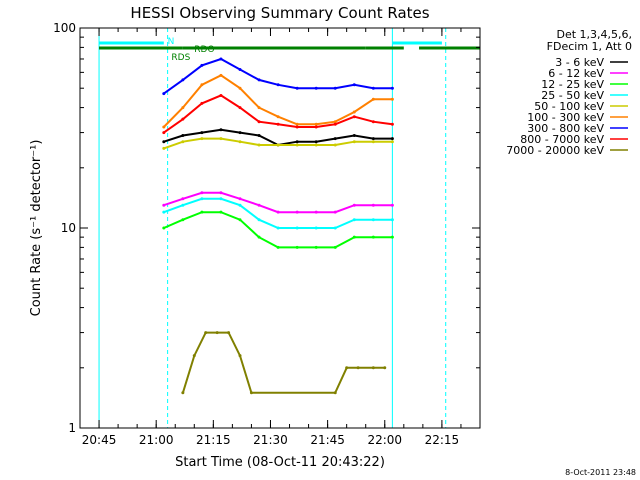 The image size is (640, 480). Describe the element at coordinates (569, 106) in the screenshot. I see `legend-label-4: 50 - 100 keV` at that location.